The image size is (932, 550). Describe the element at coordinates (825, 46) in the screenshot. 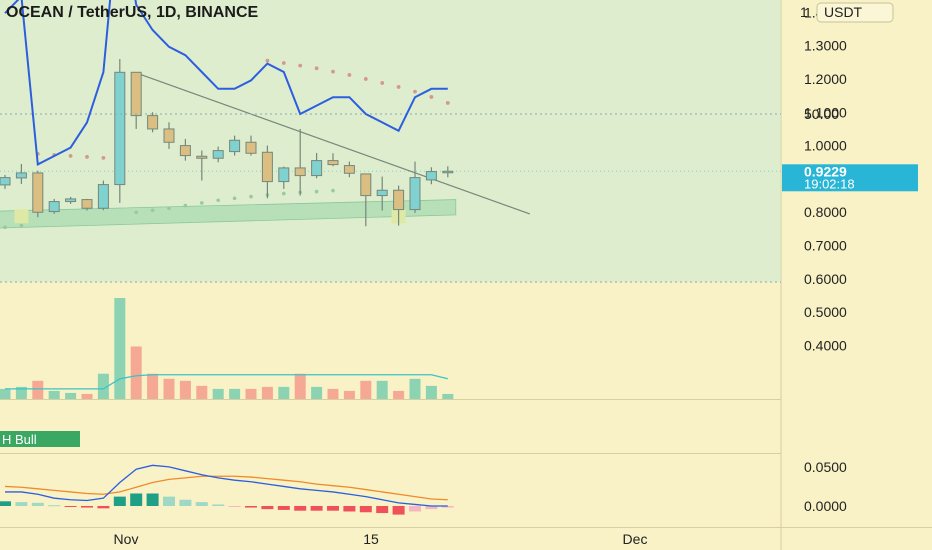

I see `price-tick-label: 1.3000` at that location.